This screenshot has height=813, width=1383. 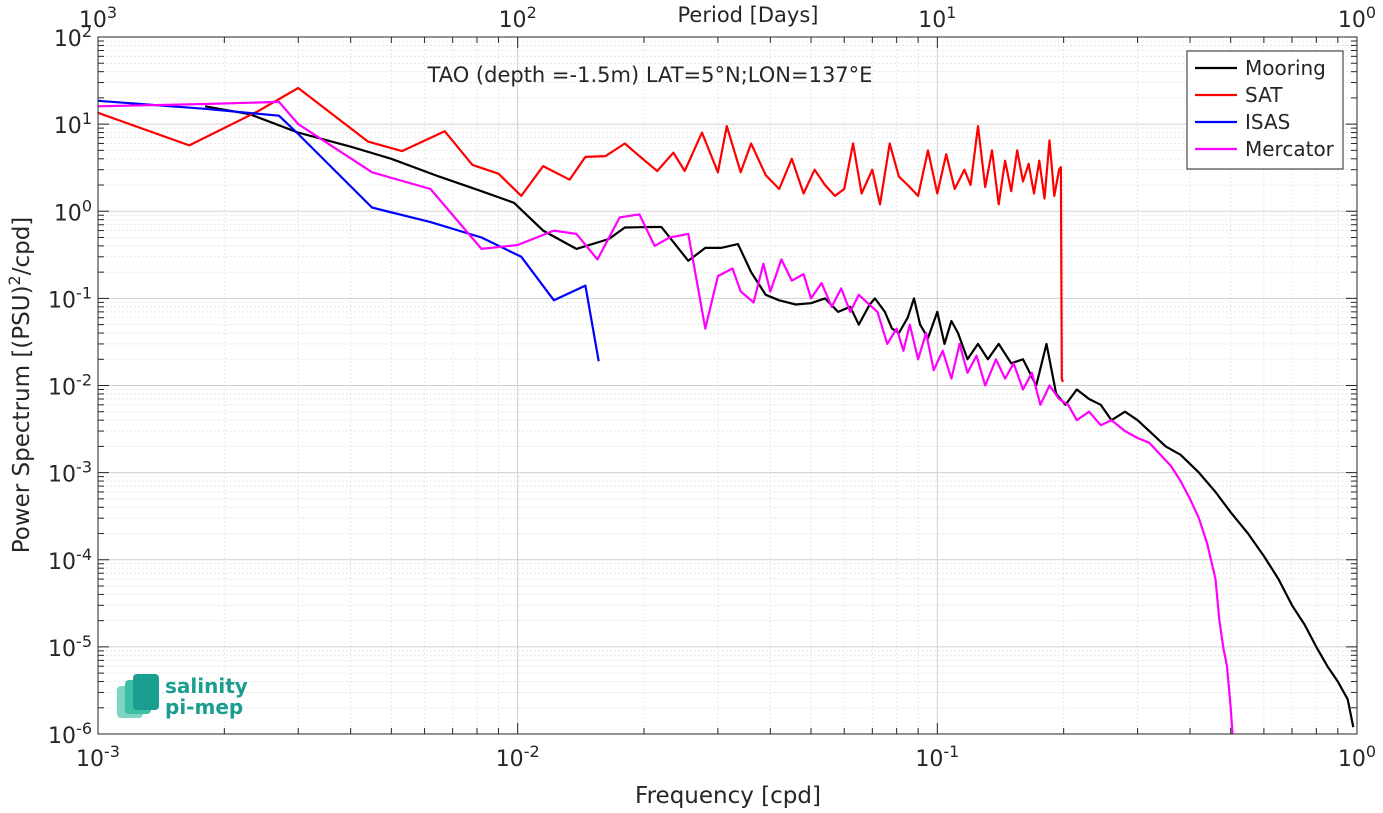 What do you see at coordinates (728, 796) in the screenshot?
I see `x-axis-label: Frequency [cpd]` at bounding box center [728, 796].